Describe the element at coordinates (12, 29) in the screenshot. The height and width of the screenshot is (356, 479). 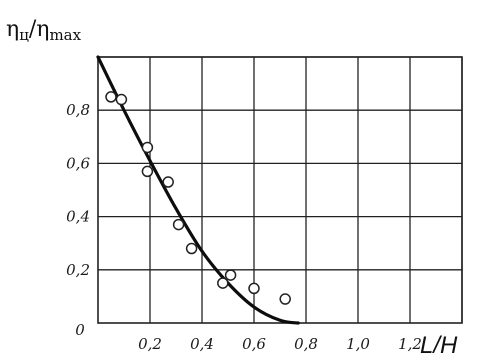
I see `y-axis-label-eta: η` at that location.